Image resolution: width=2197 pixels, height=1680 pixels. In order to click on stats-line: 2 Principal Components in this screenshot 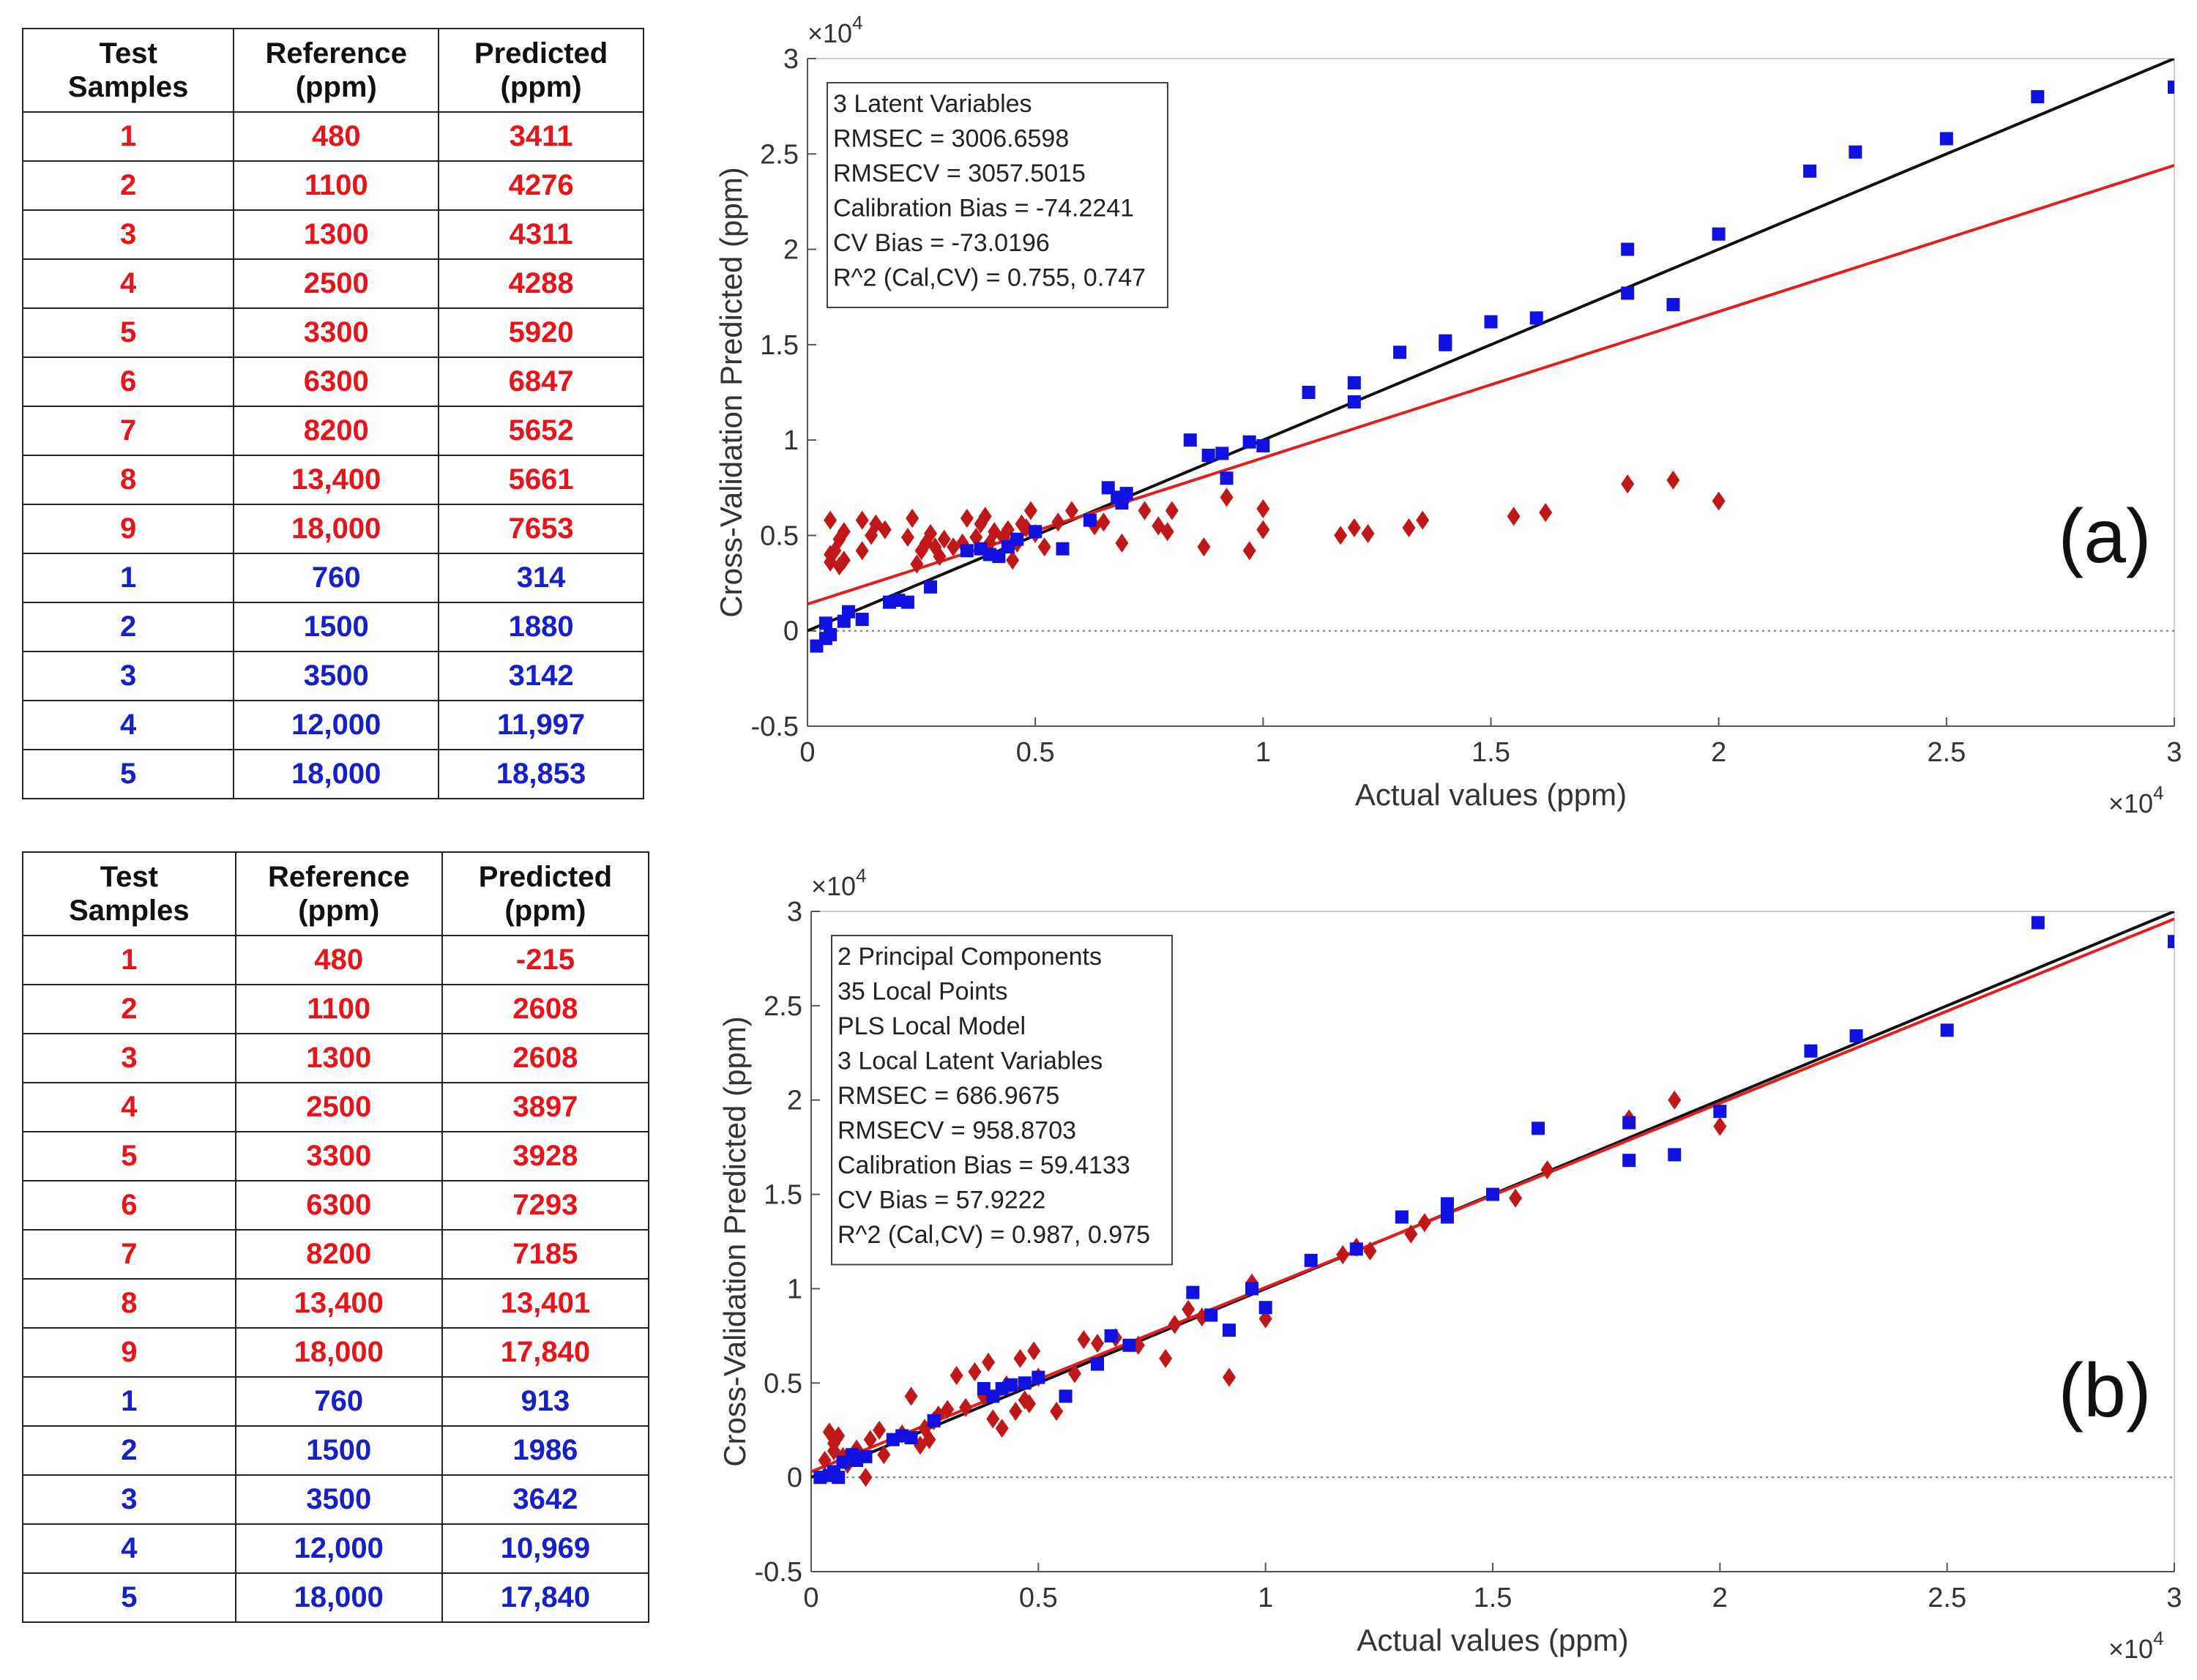, I will do `click(970, 957)`.